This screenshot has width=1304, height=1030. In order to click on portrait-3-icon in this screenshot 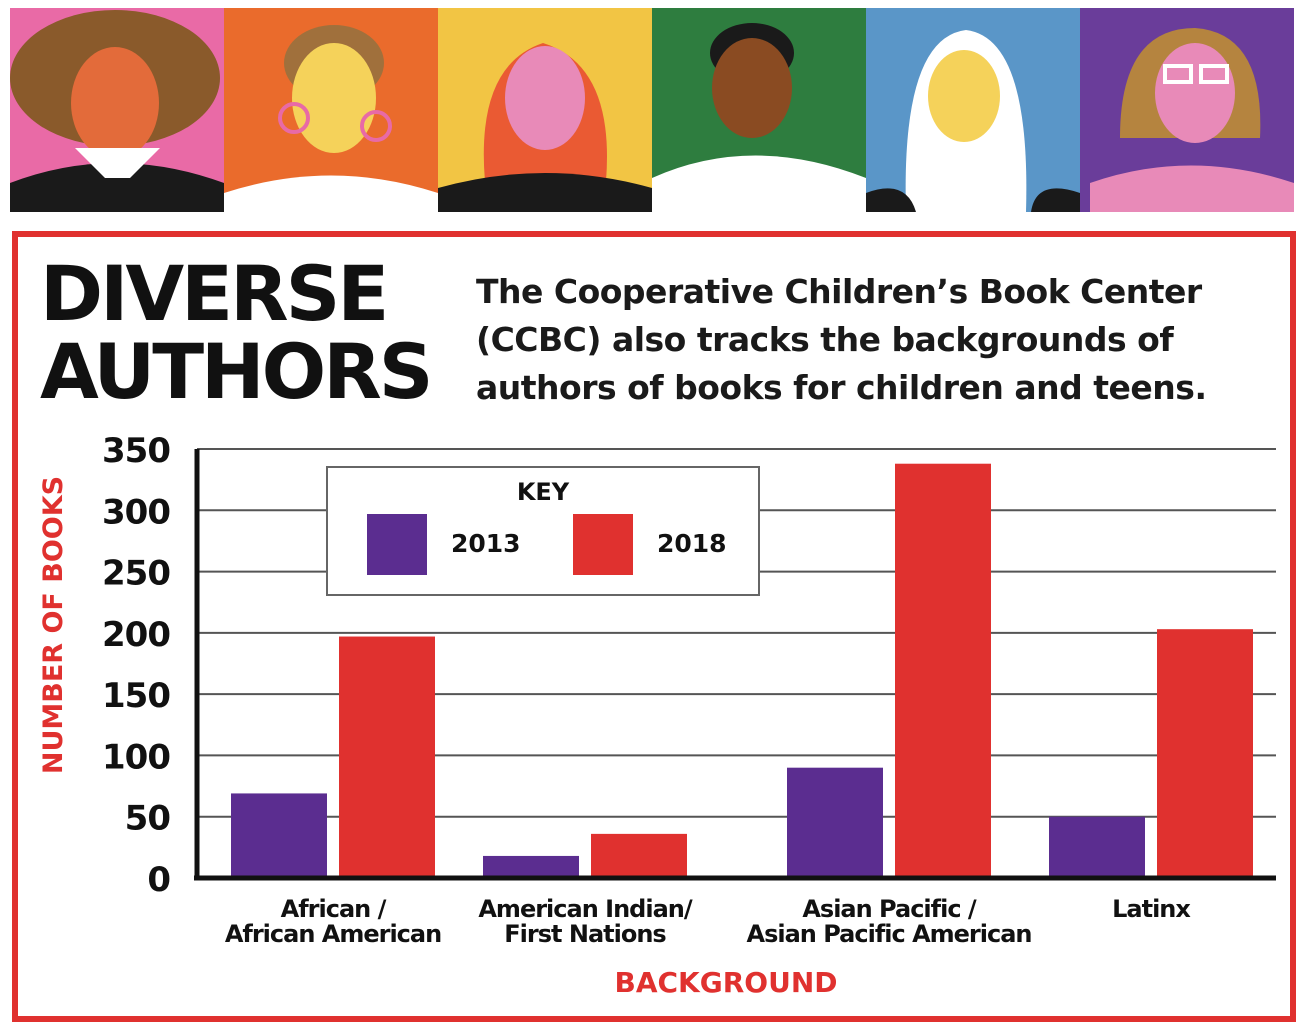, I will do `click(545, 110)`.